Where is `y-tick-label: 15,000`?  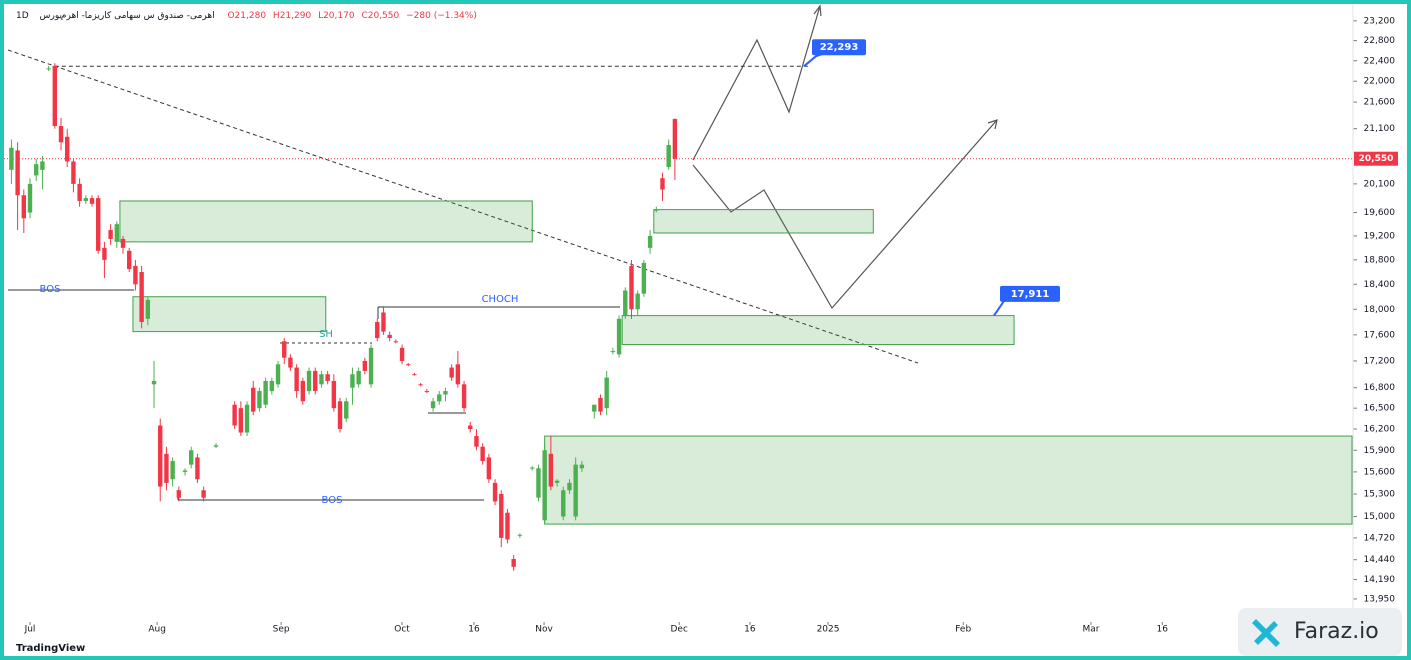
y-tick-label: 15,000 is located at coordinates (1380, 517).